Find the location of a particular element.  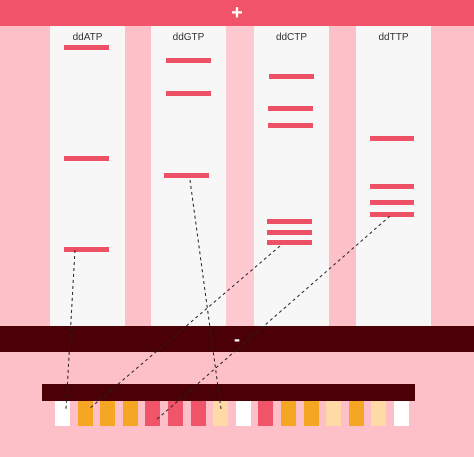

lane-label: ddTTP is located at coordinates (393, 37).